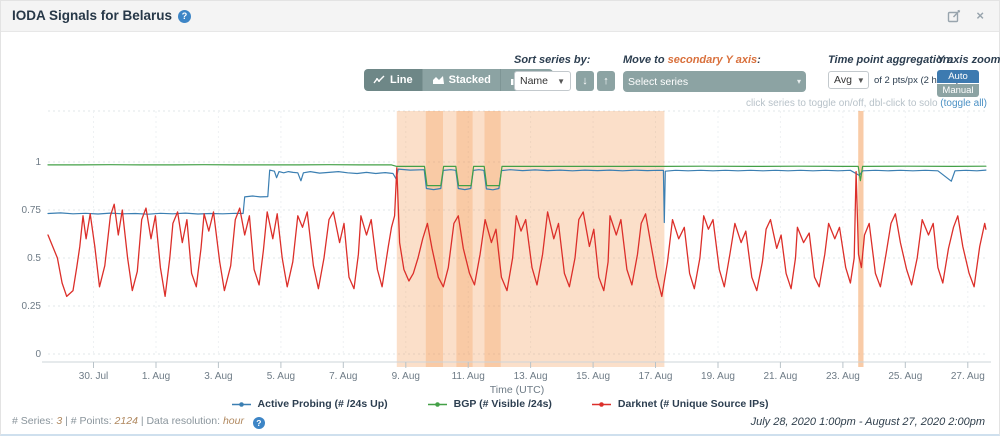 The height and width of the screenshot is (436, 1000). What do you see at coordinates (500, 16) in the screenshot?
I see `panel-header: IODA Signals for Belarus? ×` at bounding box center [500, 16].